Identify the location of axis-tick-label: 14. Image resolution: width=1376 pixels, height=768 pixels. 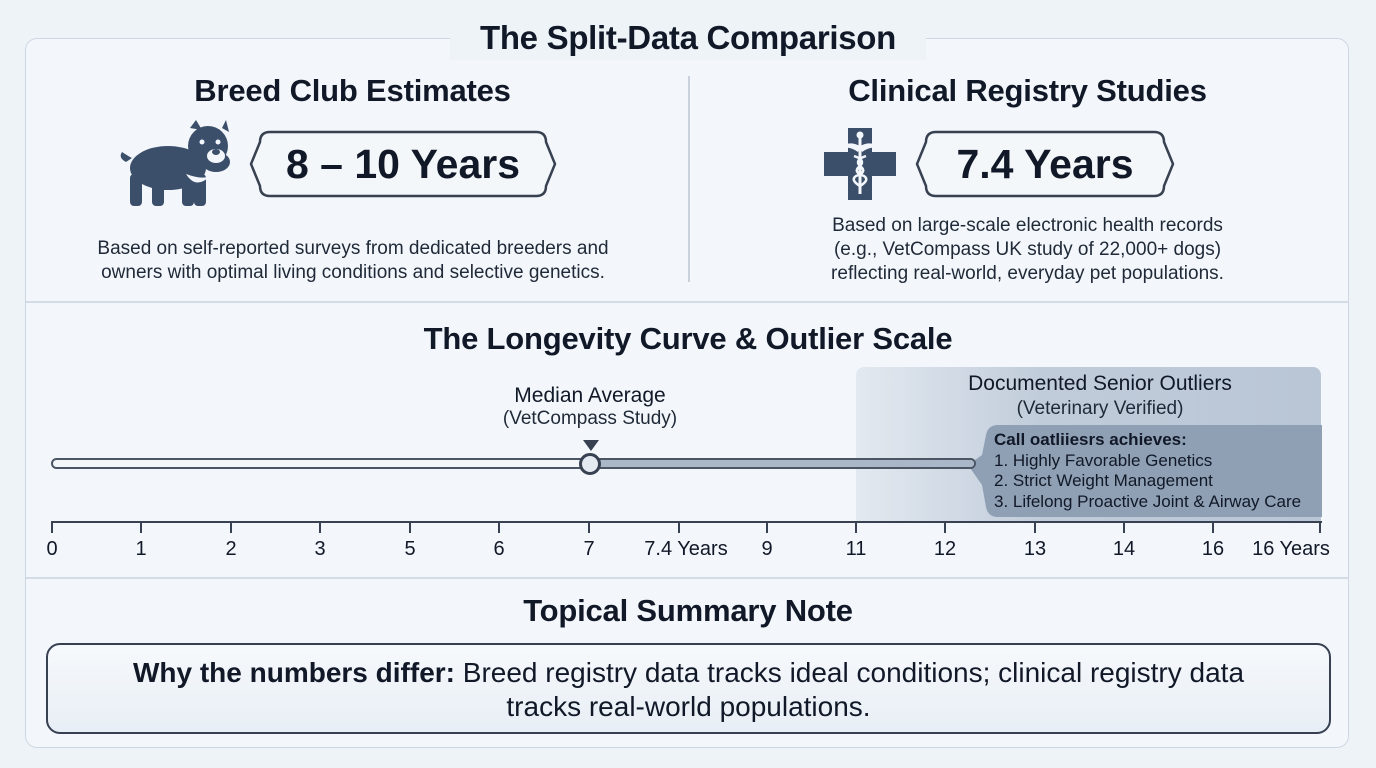
(1124, 549).